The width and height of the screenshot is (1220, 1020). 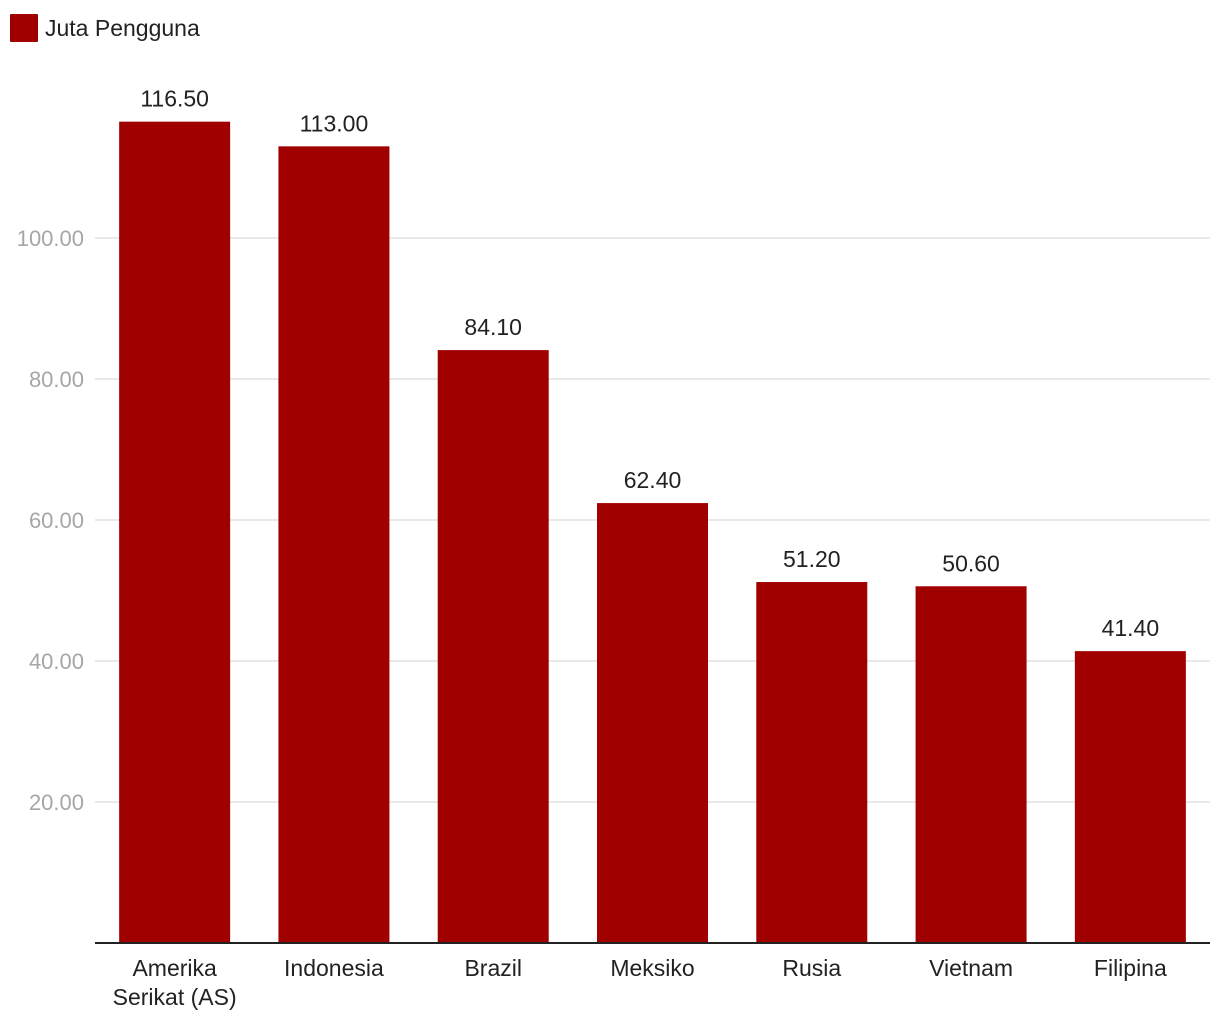 I want to click on x-category-label: Meksiko, so click(x=652, y=968).